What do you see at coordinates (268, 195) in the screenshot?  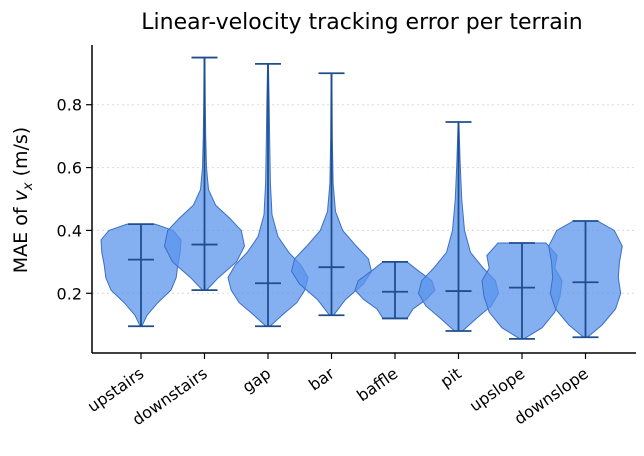 I see `violin-gap` at bounding box center [268, 195].